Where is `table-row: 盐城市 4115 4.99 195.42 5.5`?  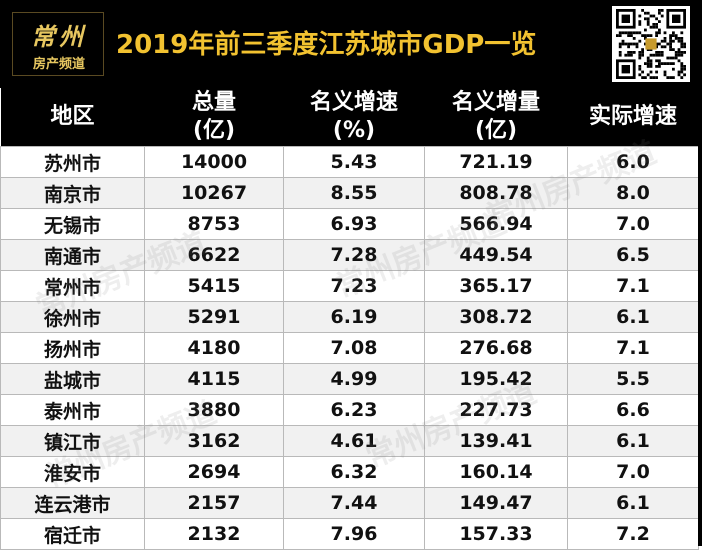
table-row: 盐城市 4115 4.99 195.42 5.5 is located at coordinates (349, 379).